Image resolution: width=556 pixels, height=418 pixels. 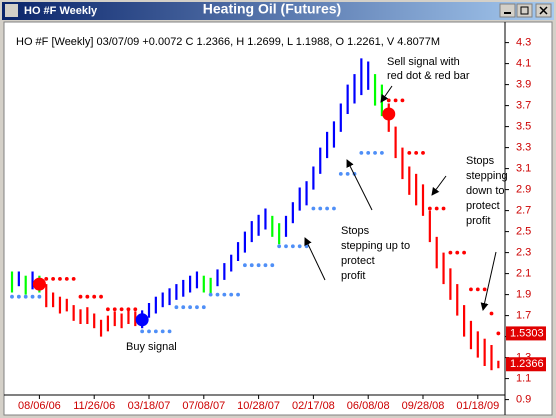 What do you see at coordinates (523, 43) in the screenshot?
I see `y-tick-label: 4.3` at bounding box center [523, 43].